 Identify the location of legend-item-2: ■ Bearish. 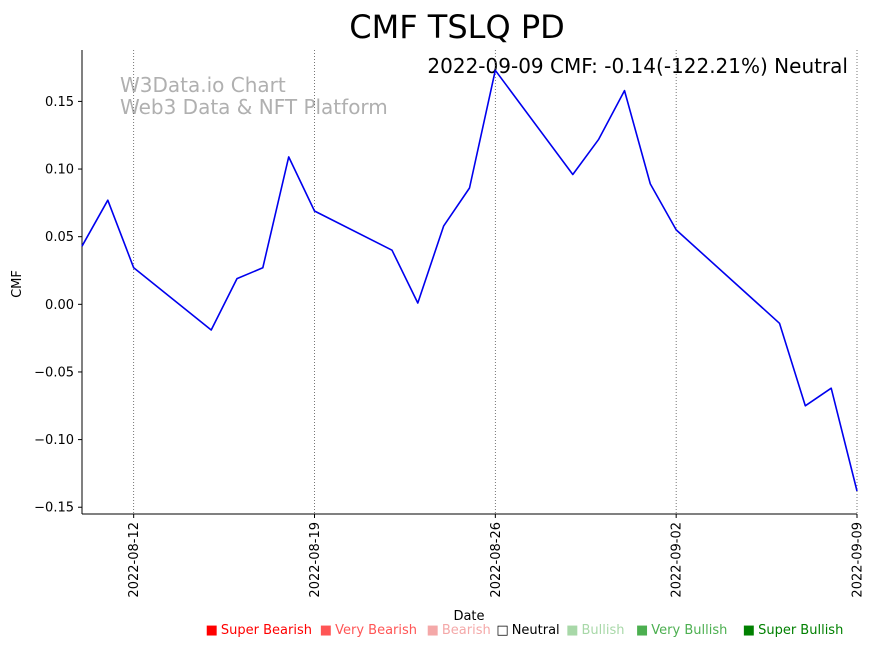
(459, 630).